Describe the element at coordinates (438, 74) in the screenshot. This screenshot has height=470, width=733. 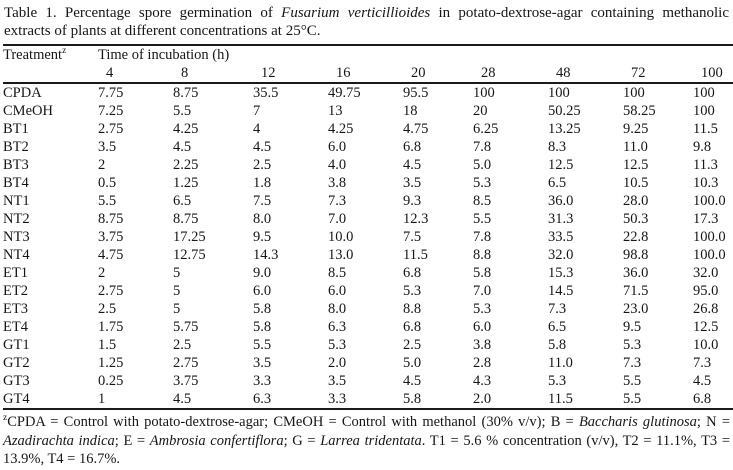
I see `time-column-header: 20` at that location.